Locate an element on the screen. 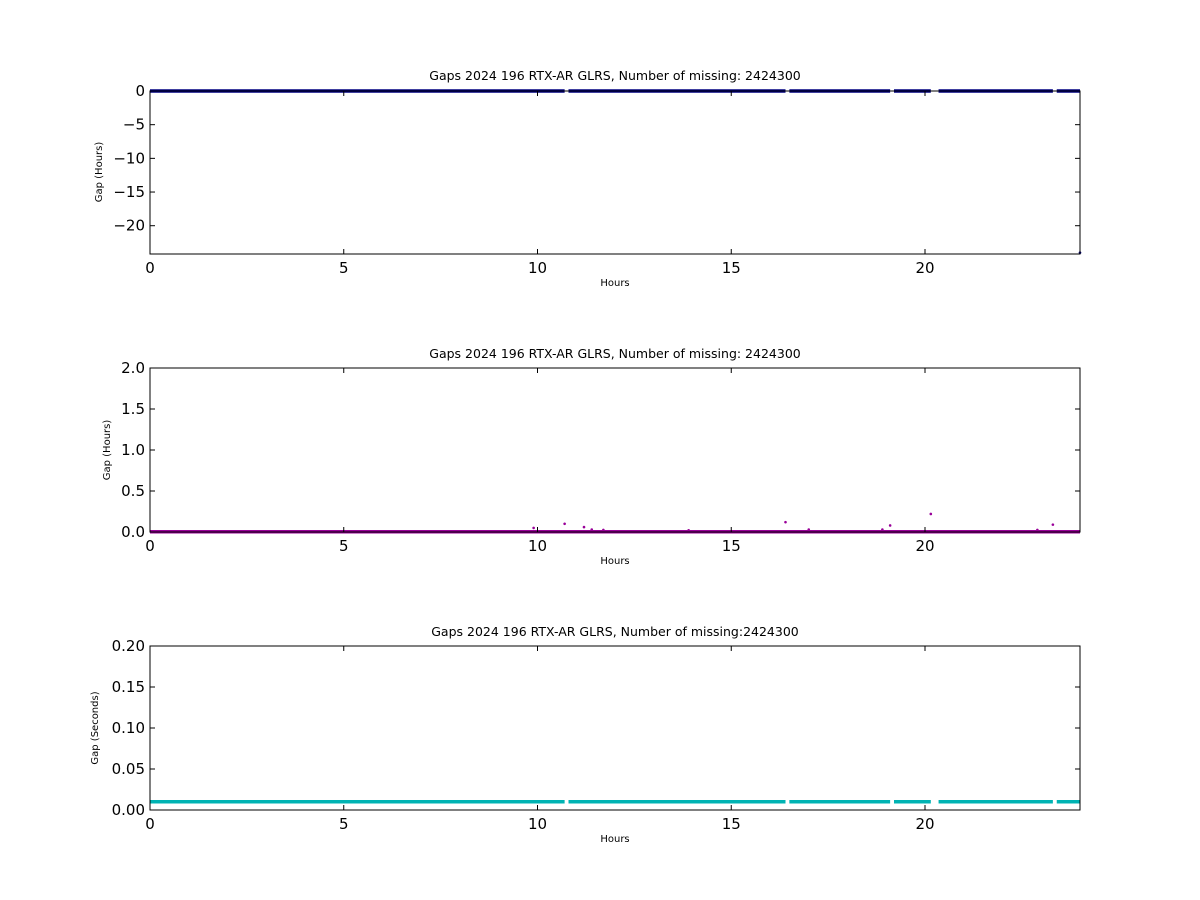 Image resolution: width=1200 pixels, height=900 pixels. y-tick-label: 1.5 is located at coordinates (133, 409).